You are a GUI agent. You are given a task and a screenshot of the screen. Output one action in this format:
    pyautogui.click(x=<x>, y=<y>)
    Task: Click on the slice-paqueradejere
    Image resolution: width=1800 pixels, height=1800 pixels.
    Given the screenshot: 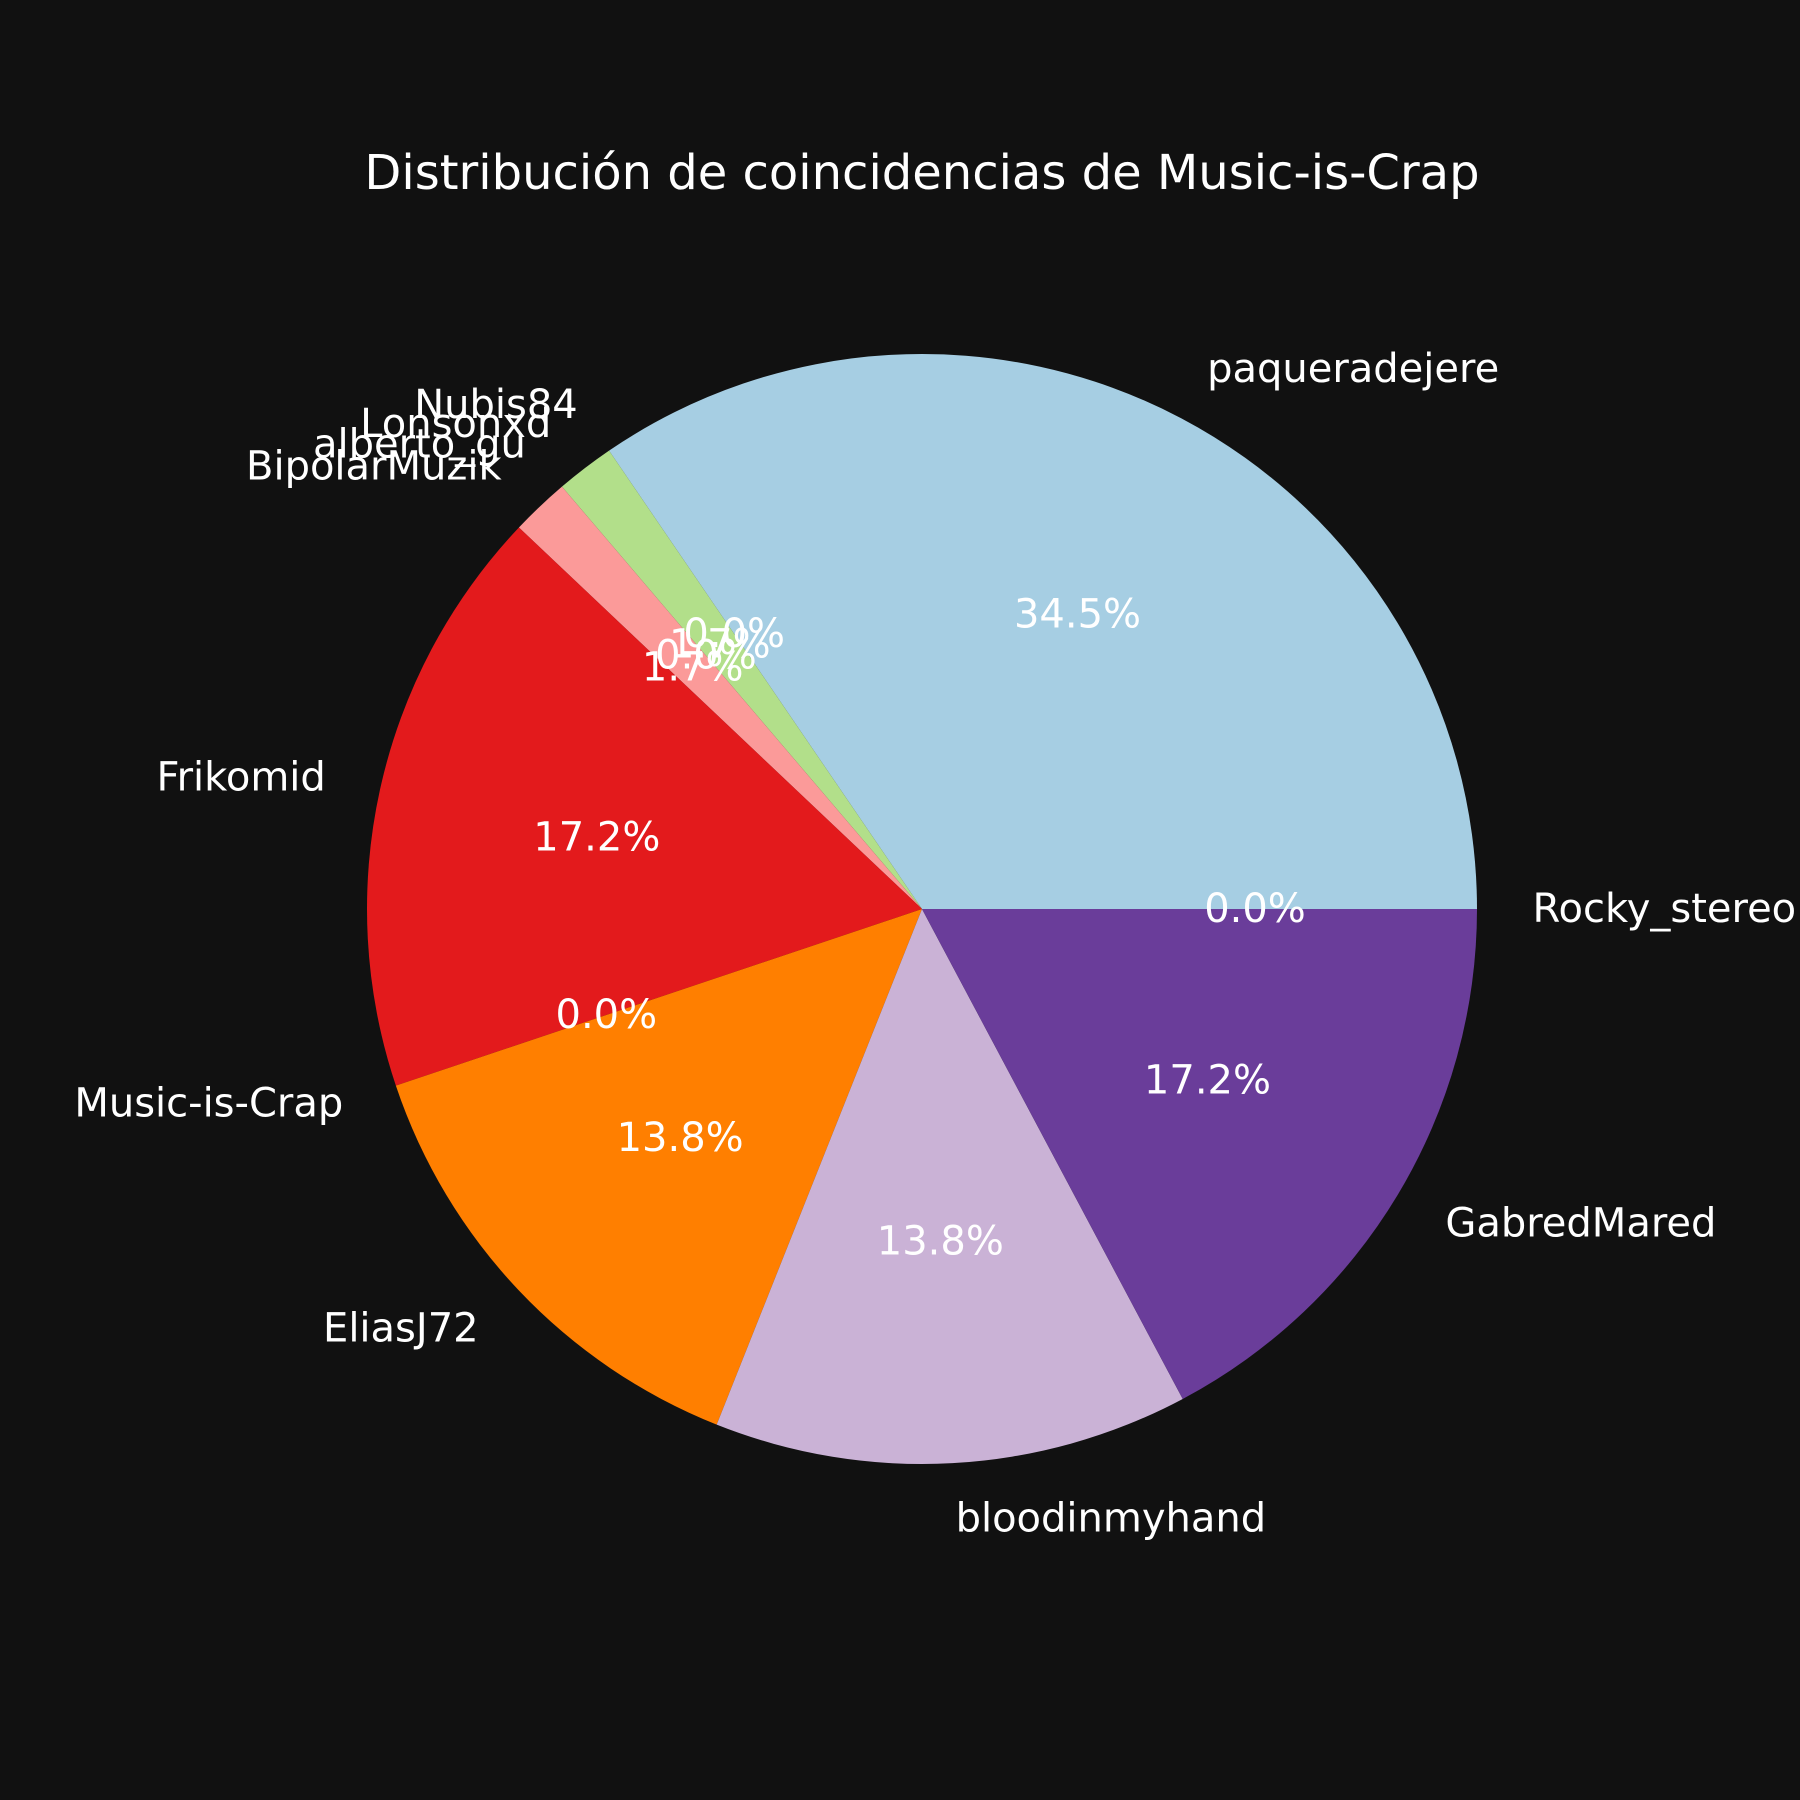 What is the action you would take?
    pyautogui.click(x=1043, y=632)
    